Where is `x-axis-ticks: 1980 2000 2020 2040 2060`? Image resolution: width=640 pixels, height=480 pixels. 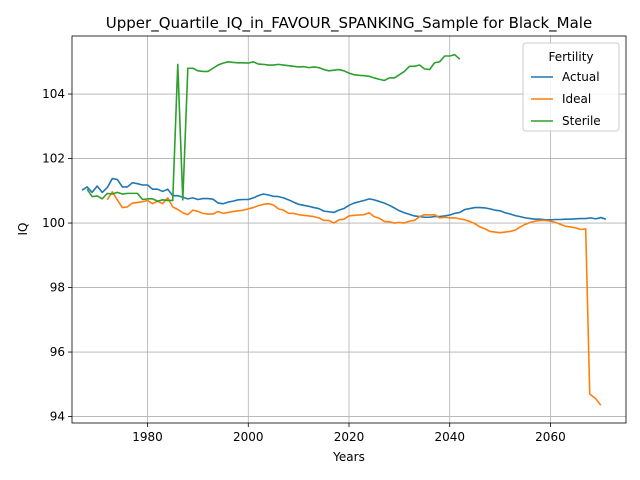
x-axis-ticks: 1980 2000 2020 2040 2060 is located at coordinates (349, 433).